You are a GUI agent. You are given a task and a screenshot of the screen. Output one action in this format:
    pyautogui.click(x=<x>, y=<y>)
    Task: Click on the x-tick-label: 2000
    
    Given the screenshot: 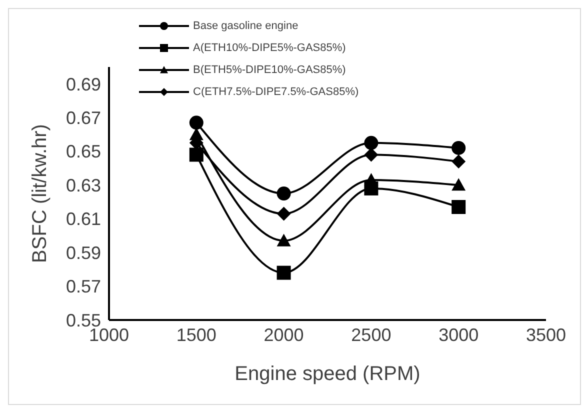 What is the action you would take?
    pyautogui.click(x=284, y=334)
    